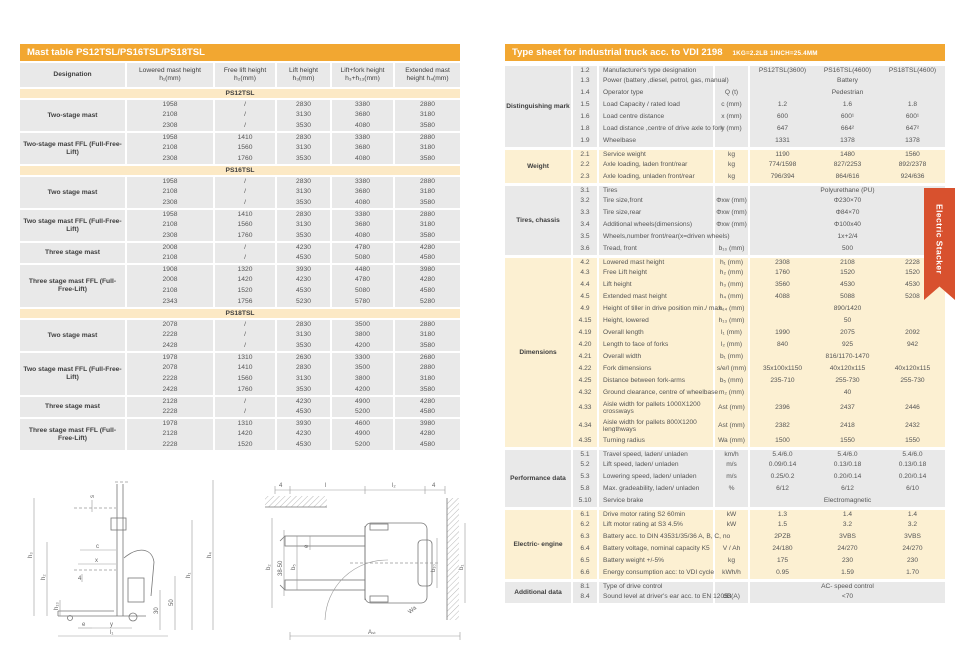  I want to click on spec-data-row: 3.2 Tire size,front Φxw (mm) Φ230×70, so click(725, 201).